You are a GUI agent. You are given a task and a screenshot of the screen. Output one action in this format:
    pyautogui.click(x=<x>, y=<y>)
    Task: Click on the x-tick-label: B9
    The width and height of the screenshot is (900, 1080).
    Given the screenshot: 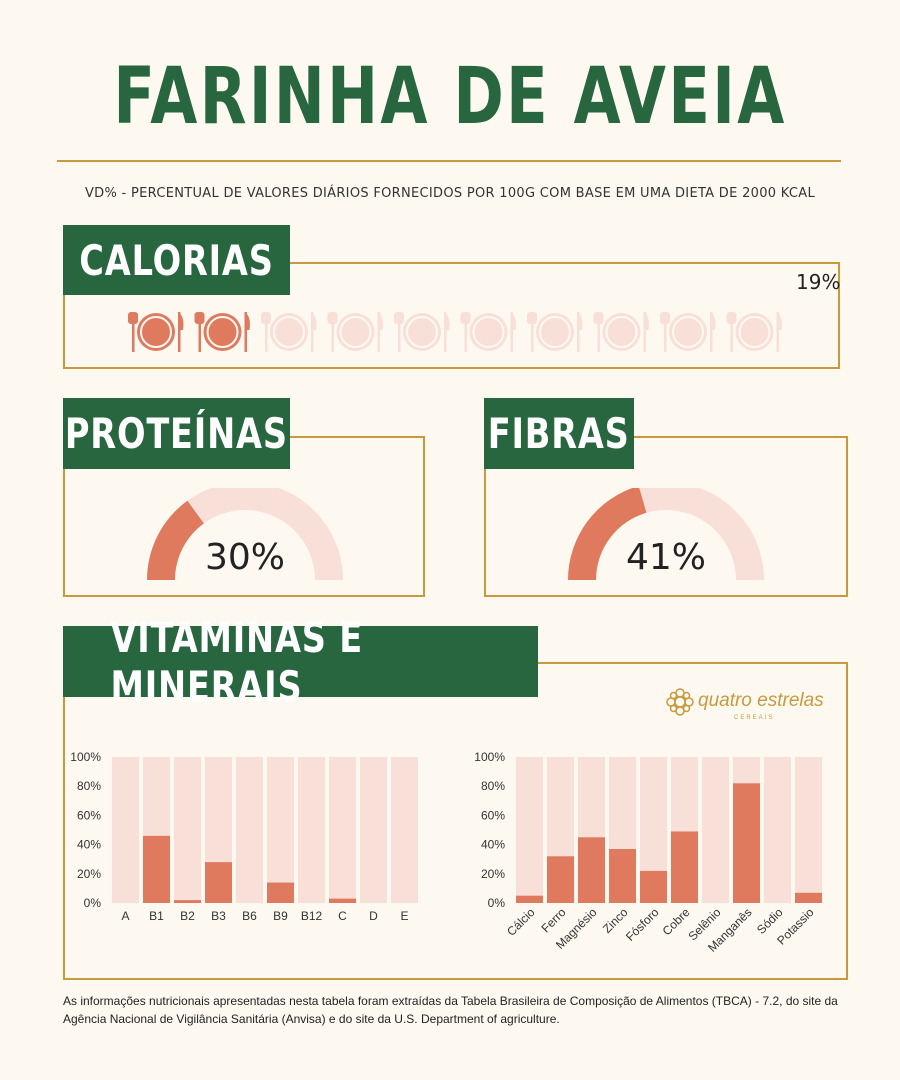 What is the action you would take?
    pyautogui.click(x=280, y=916)
    